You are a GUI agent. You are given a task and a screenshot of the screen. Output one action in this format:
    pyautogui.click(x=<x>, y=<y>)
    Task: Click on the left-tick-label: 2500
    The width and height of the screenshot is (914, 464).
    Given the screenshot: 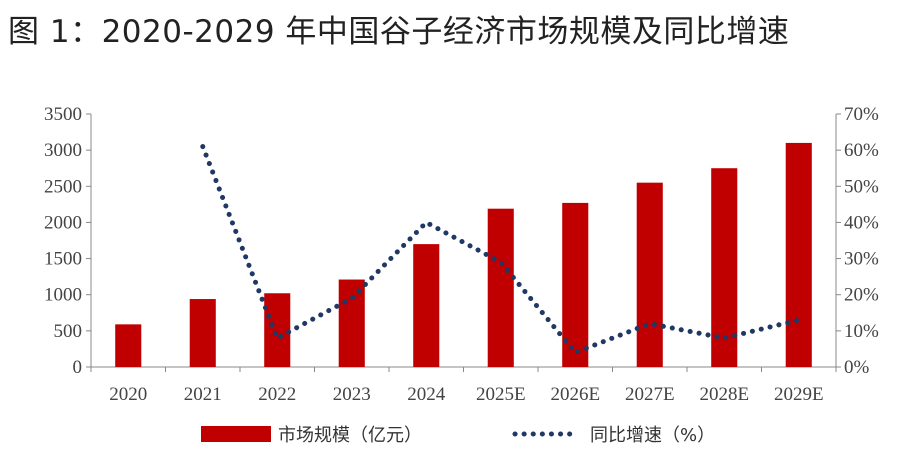 What is the action you would take?
    pyautogui.click(x=63, y=186)
    